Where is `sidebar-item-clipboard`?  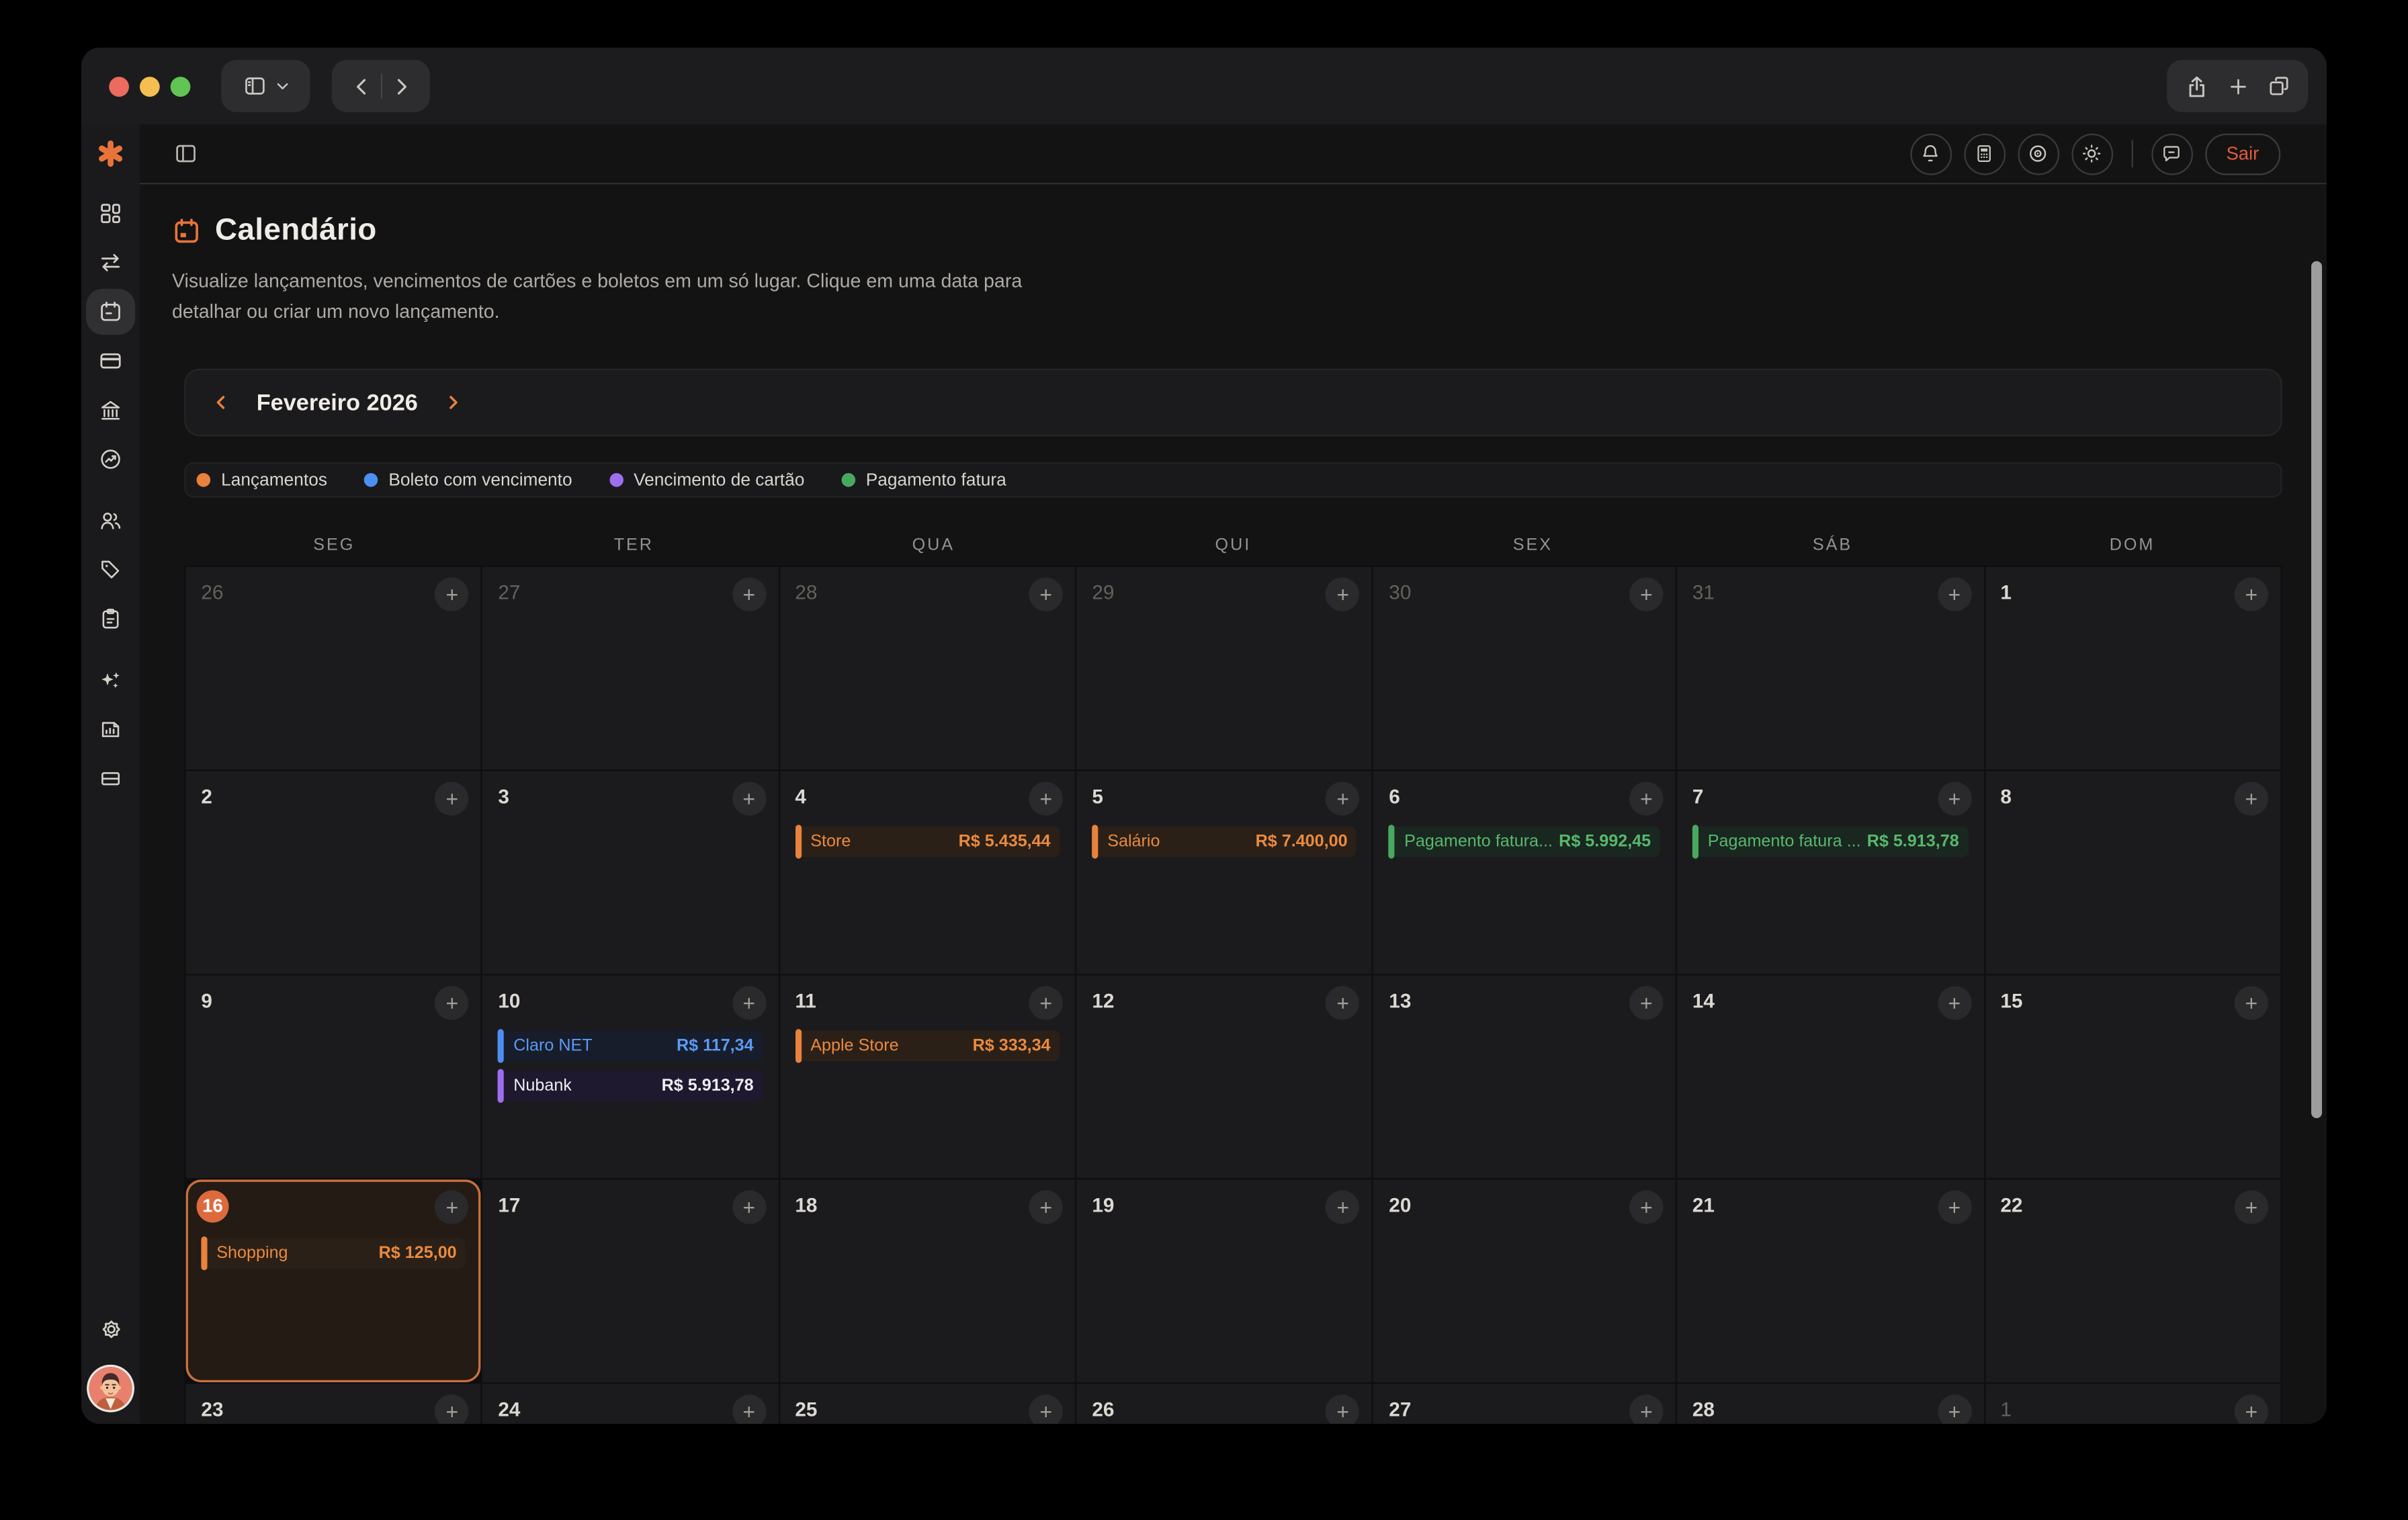
sidebar-item-clipboard is located at coordinates (110, 619).